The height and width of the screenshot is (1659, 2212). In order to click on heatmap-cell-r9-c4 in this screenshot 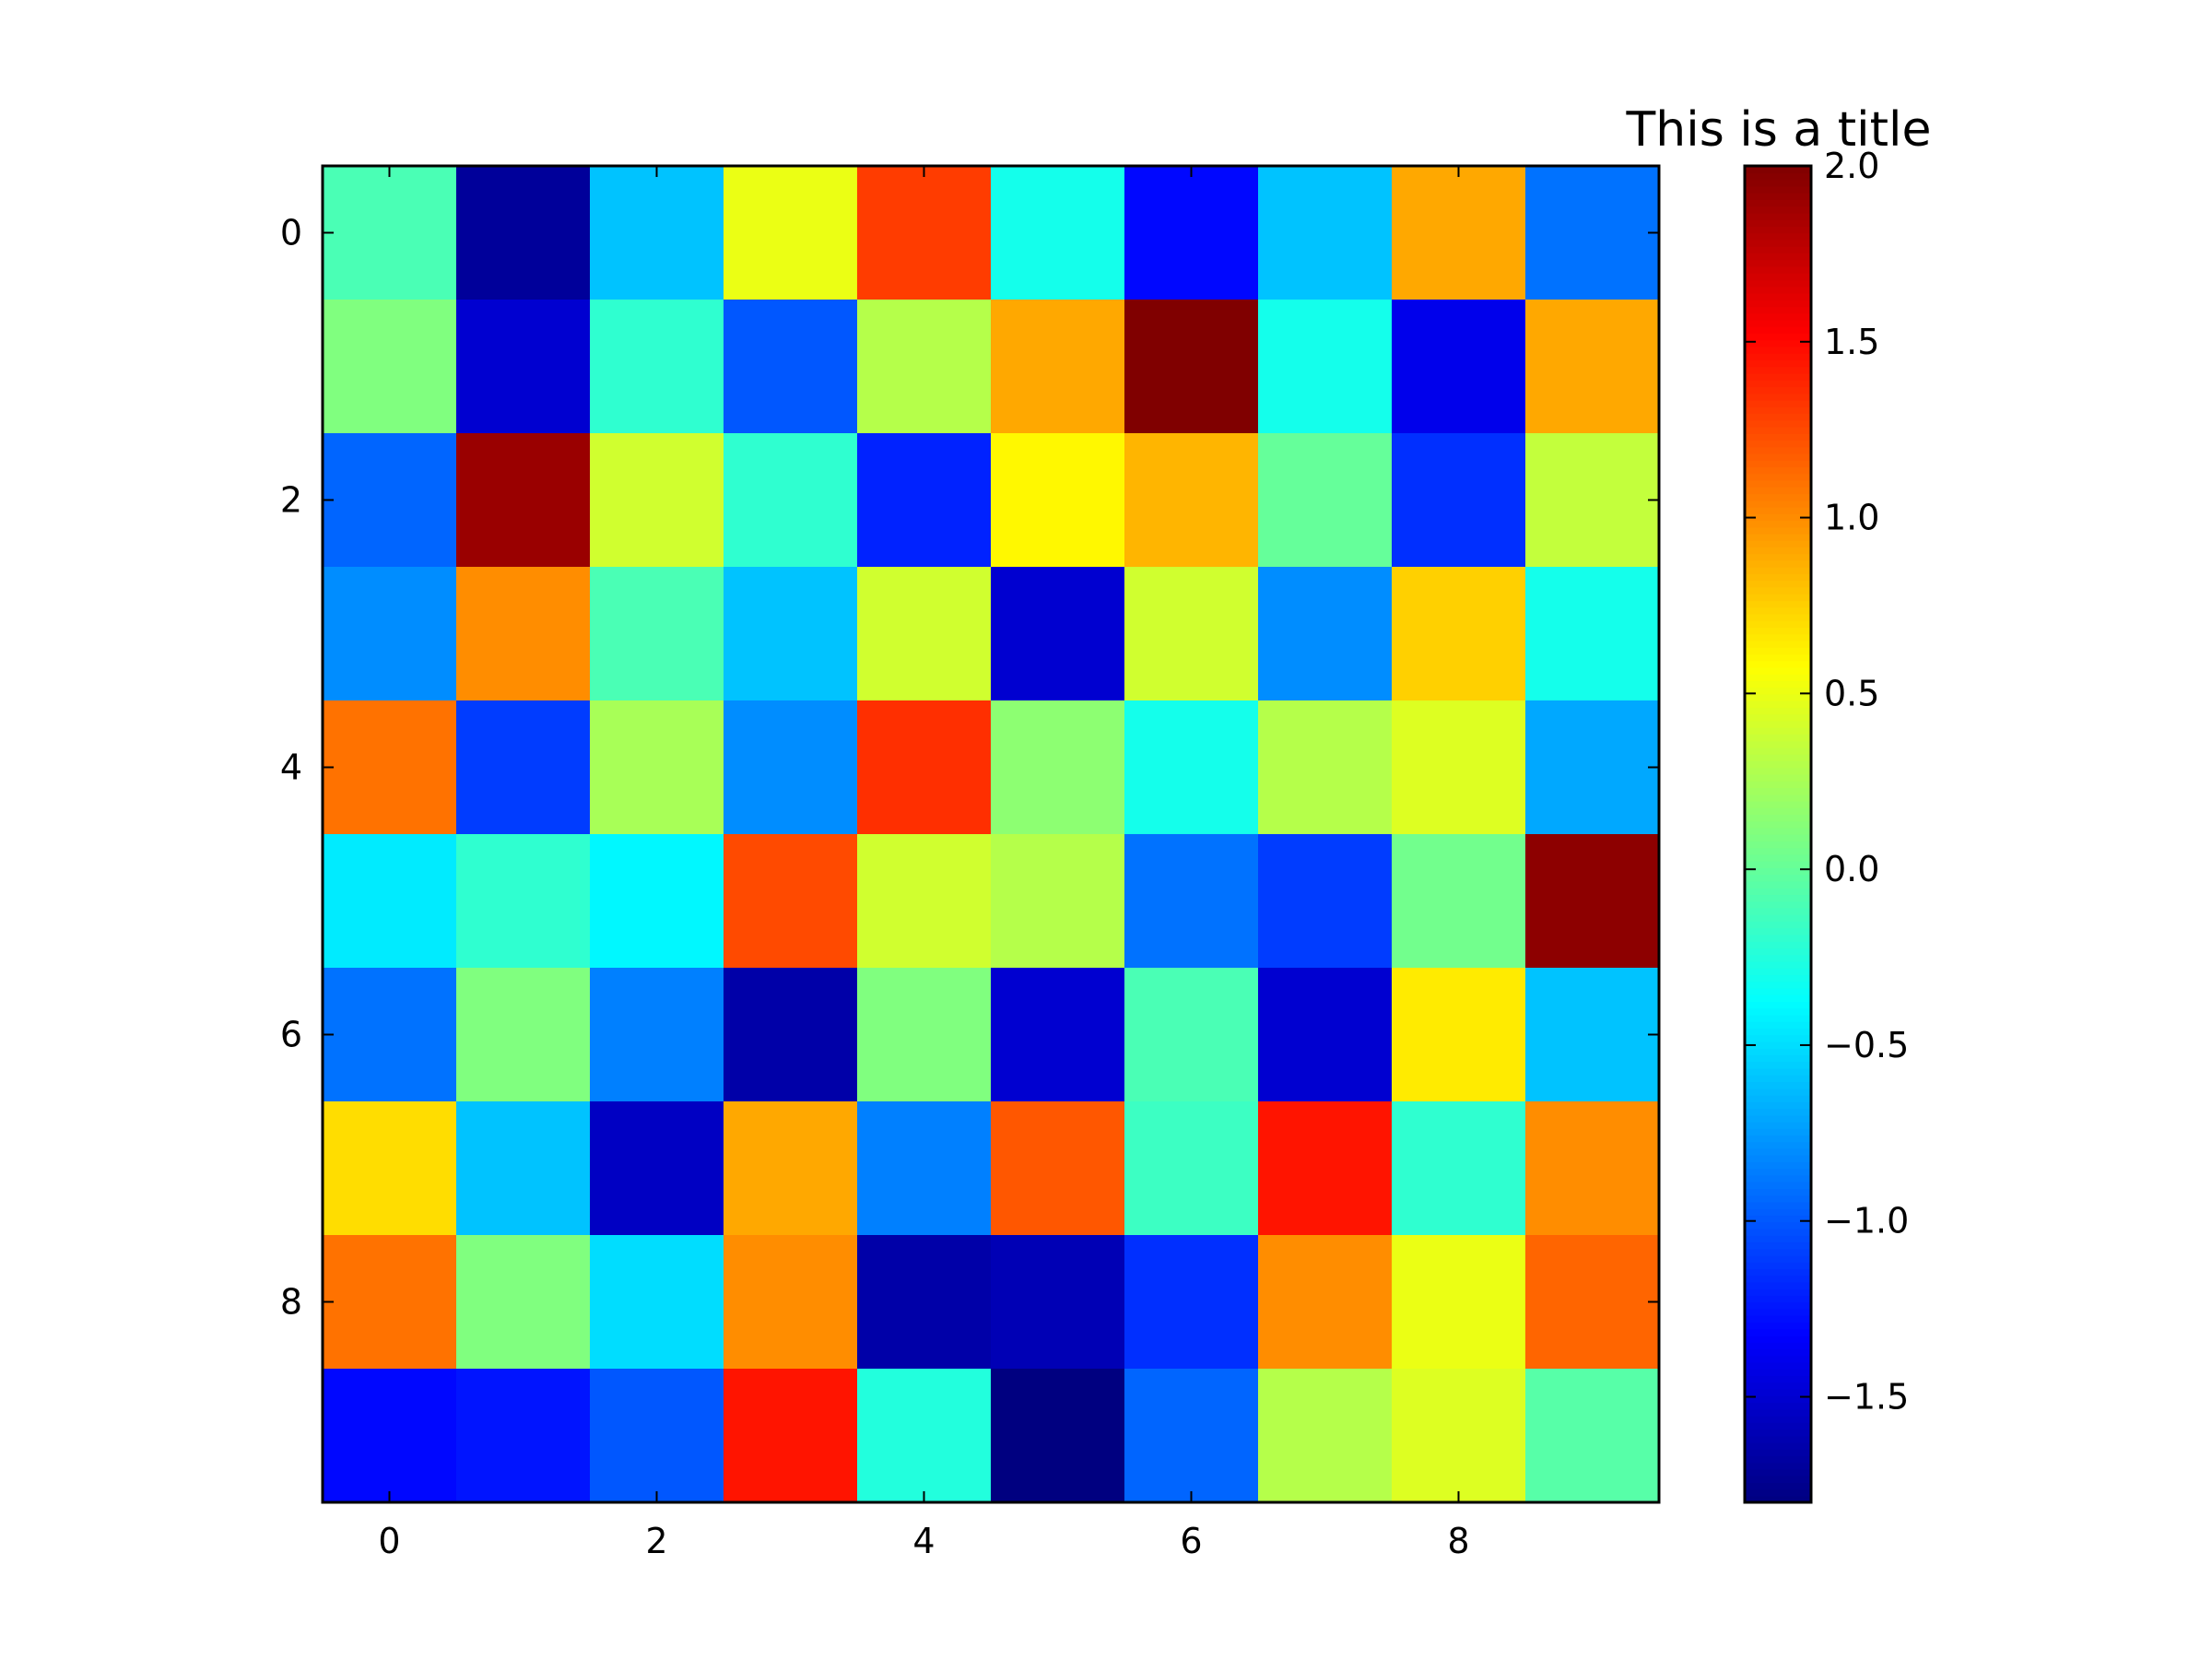, I will do `click(924, 1436)`.